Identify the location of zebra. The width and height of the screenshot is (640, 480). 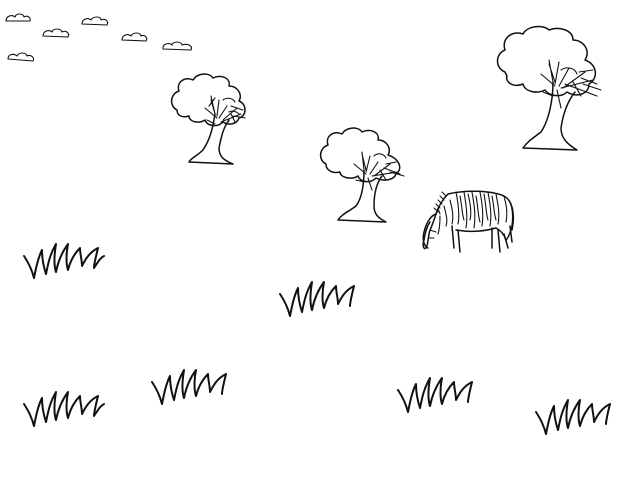
(468, 221).